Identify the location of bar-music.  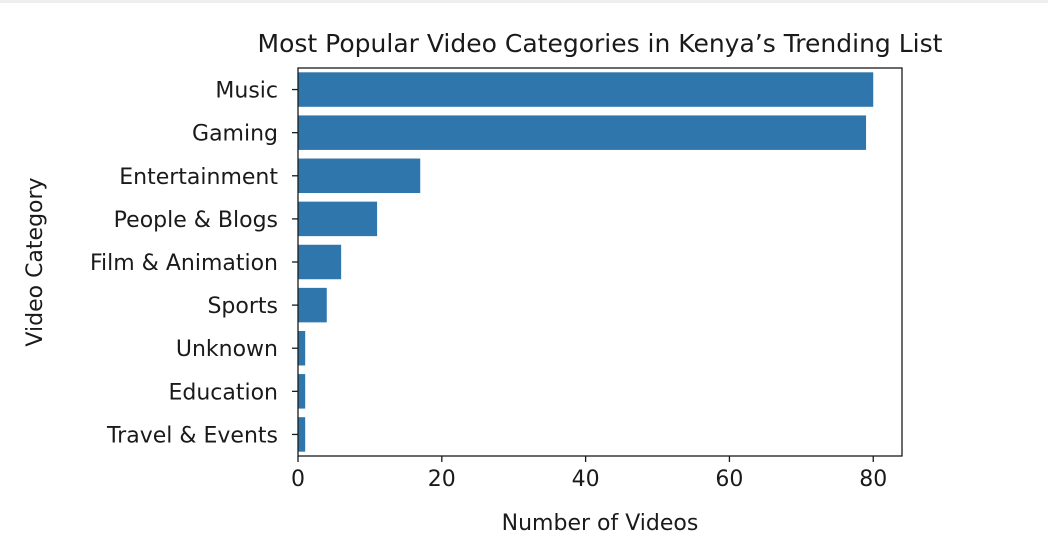
(586, 89).